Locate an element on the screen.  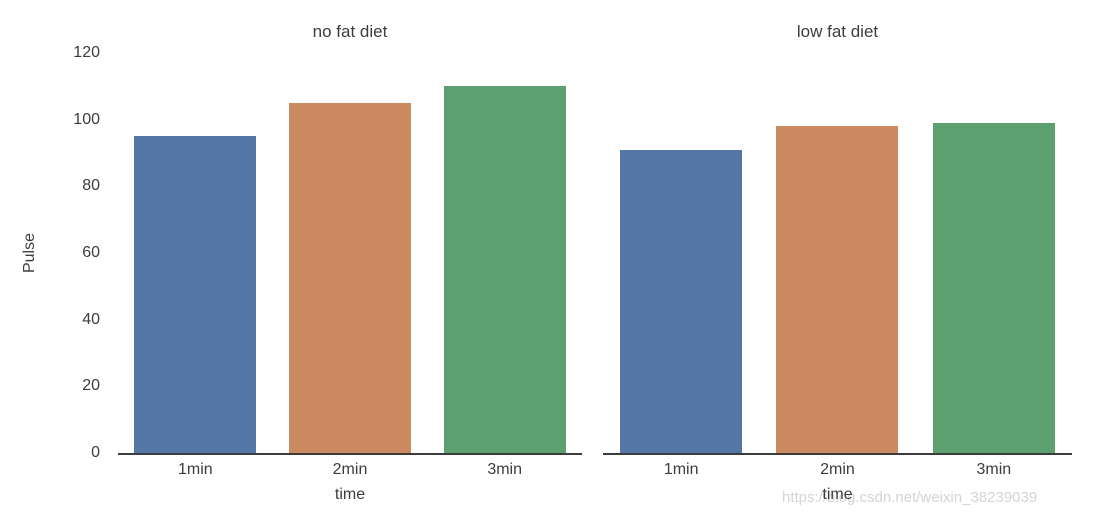
y-tick-label: 100 is located at coordinates (86, 119).